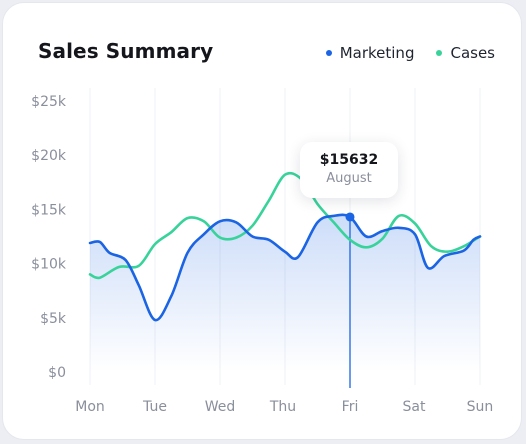 The image size is (526, 444). Describe the element at coordinates (154, 407) in the screenshot. I see `x-tick-label: Tue` at that location.